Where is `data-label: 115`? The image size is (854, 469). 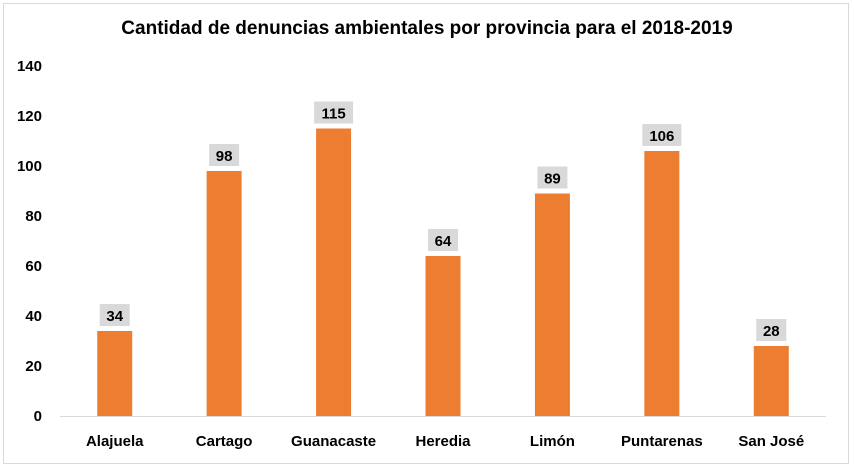 data-label: 115 is located at coordinates (333, 114).